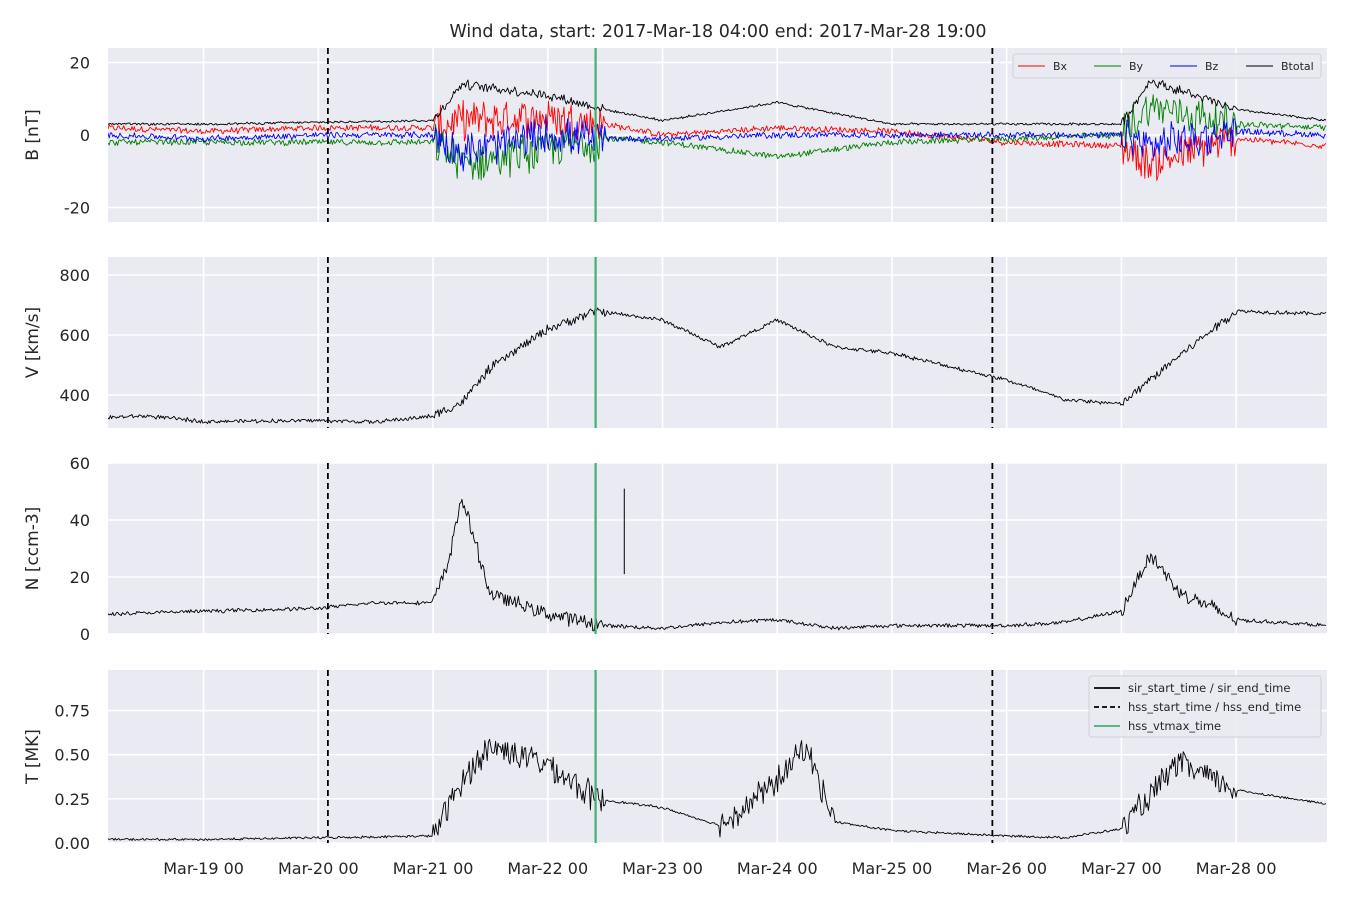  I want to click on y-axis-label: V [km/s], so click(33, 342).